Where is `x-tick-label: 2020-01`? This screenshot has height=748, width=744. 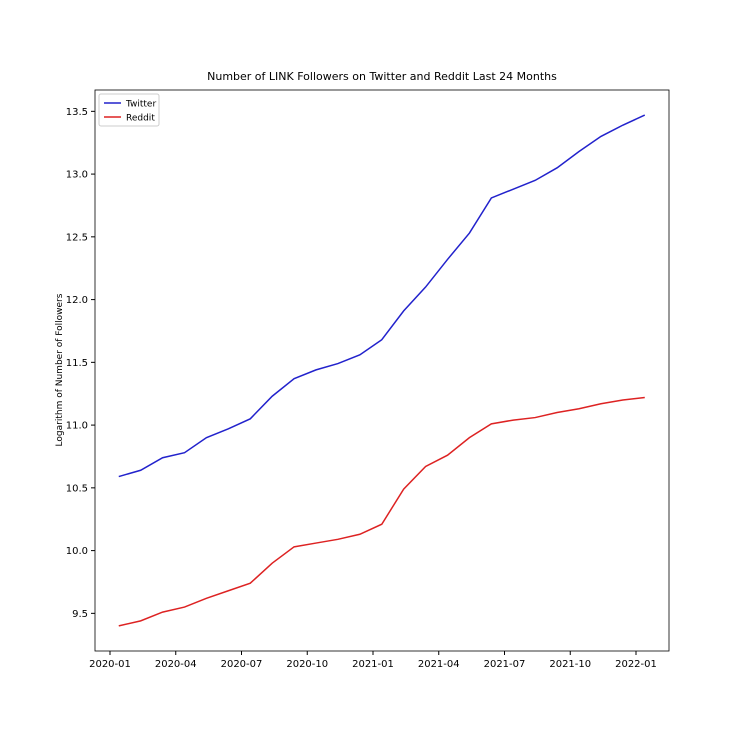
x-tick-label: 2020-01 is located at coordinates (110, 664).